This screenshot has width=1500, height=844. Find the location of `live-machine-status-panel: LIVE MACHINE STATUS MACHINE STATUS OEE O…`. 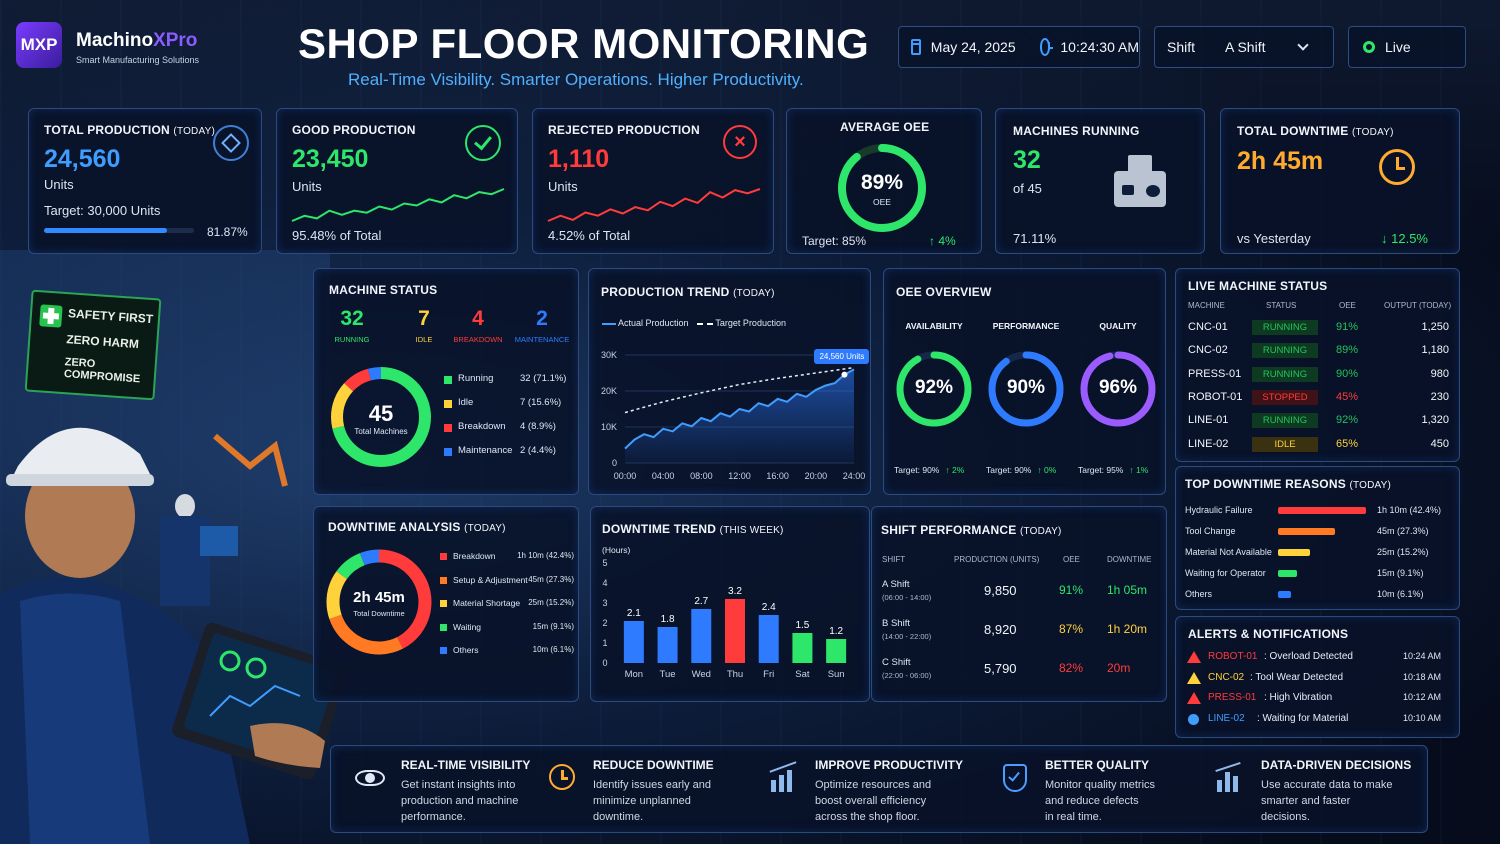

live-machine-status-panel: LIVE MACHINE STATUS MACHINE STATUS OEE O… is located at coordinates (1317, 365).